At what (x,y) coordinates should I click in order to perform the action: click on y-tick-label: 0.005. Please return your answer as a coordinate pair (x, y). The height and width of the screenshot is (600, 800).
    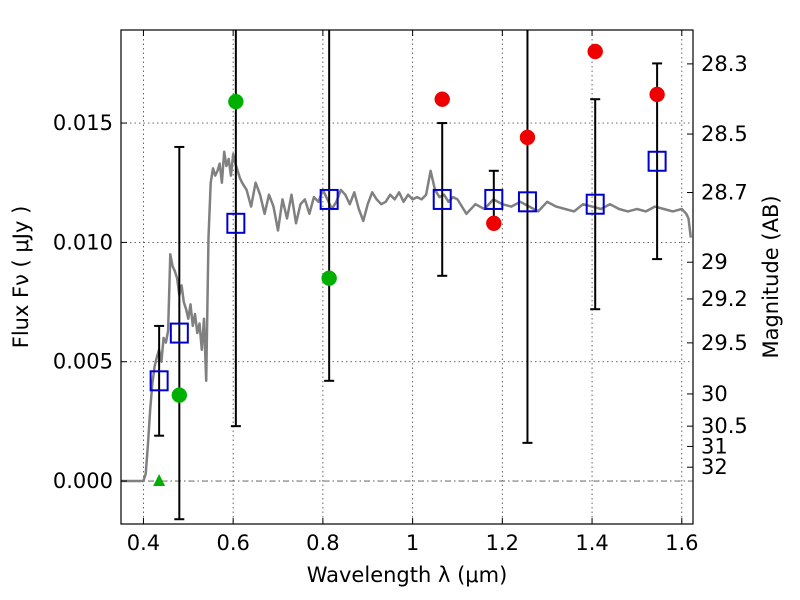
    Looking at the image, I should click on (83, 362).